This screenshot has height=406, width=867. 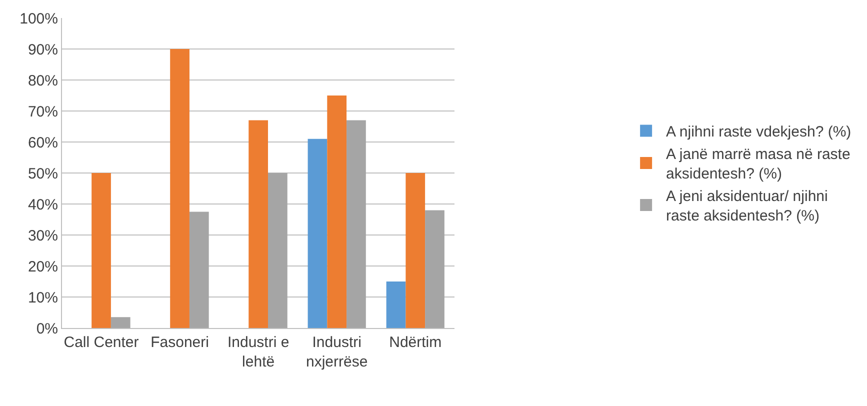 I want to click on y-tick-label: 60%, so click(x=43, y=143).